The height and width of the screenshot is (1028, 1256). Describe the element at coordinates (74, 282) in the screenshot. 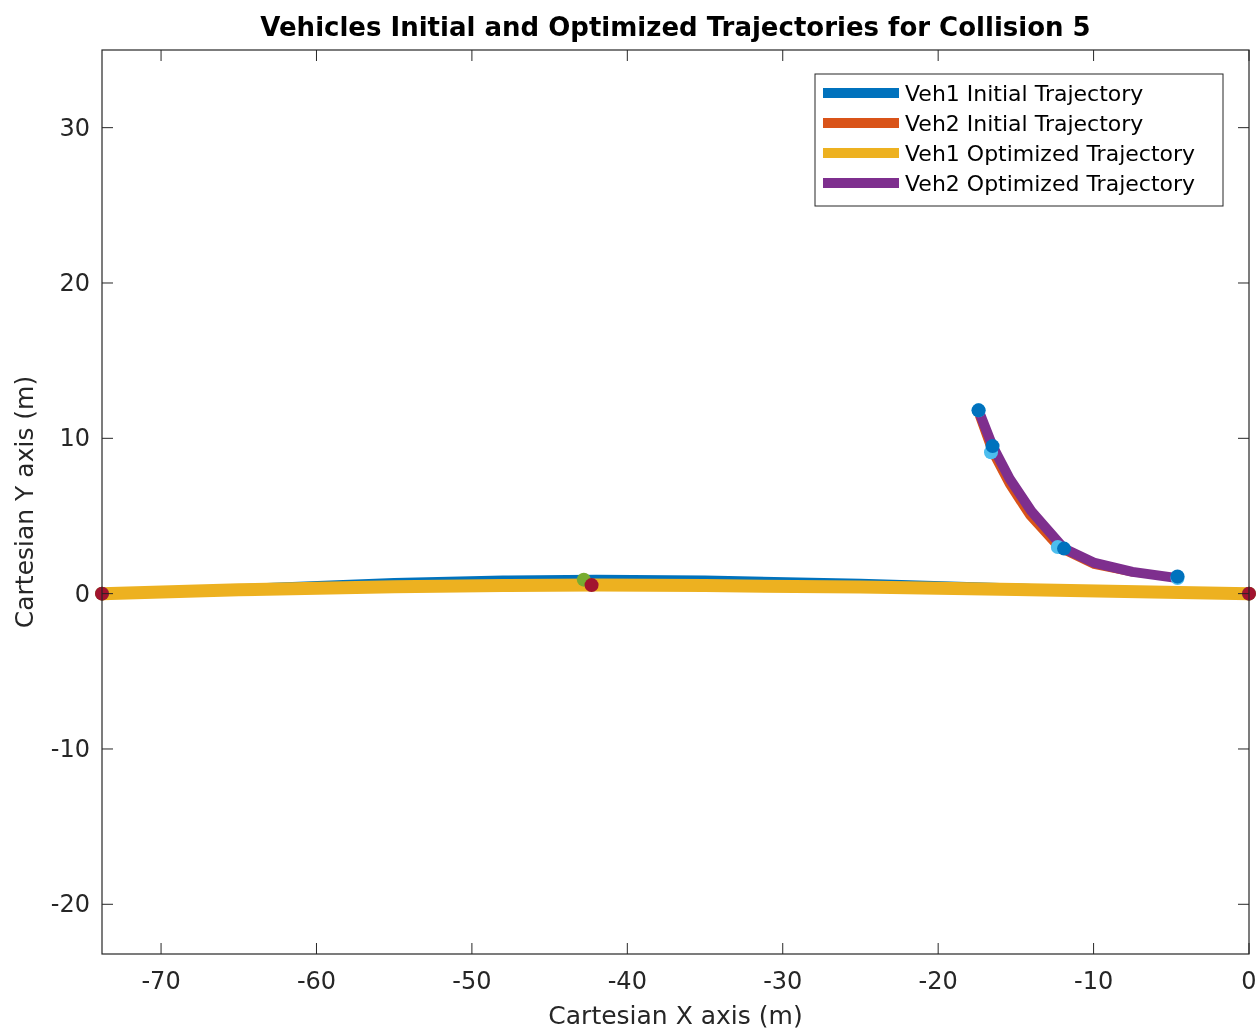

I see `y-tick-label: 20` at that location.